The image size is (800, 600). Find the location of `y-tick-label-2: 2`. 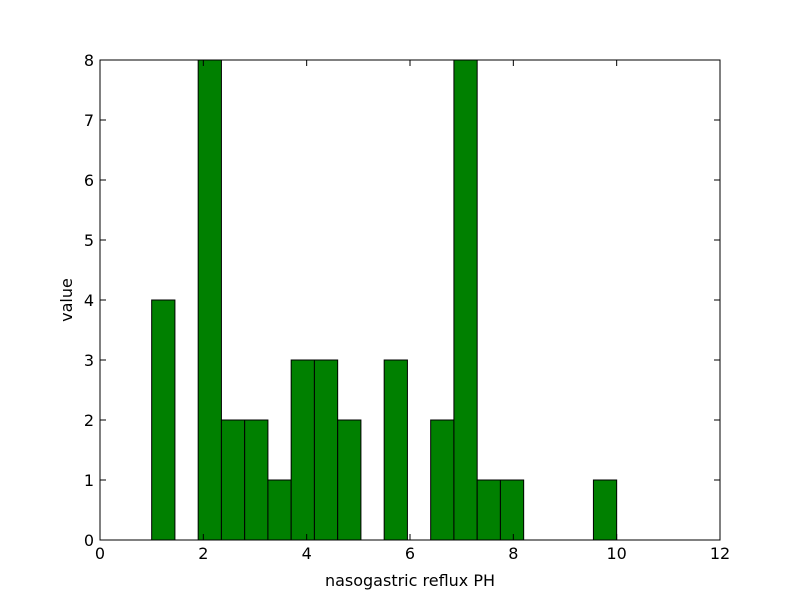

y-tick-label-2: 2 is located at coordinates (89, 420).